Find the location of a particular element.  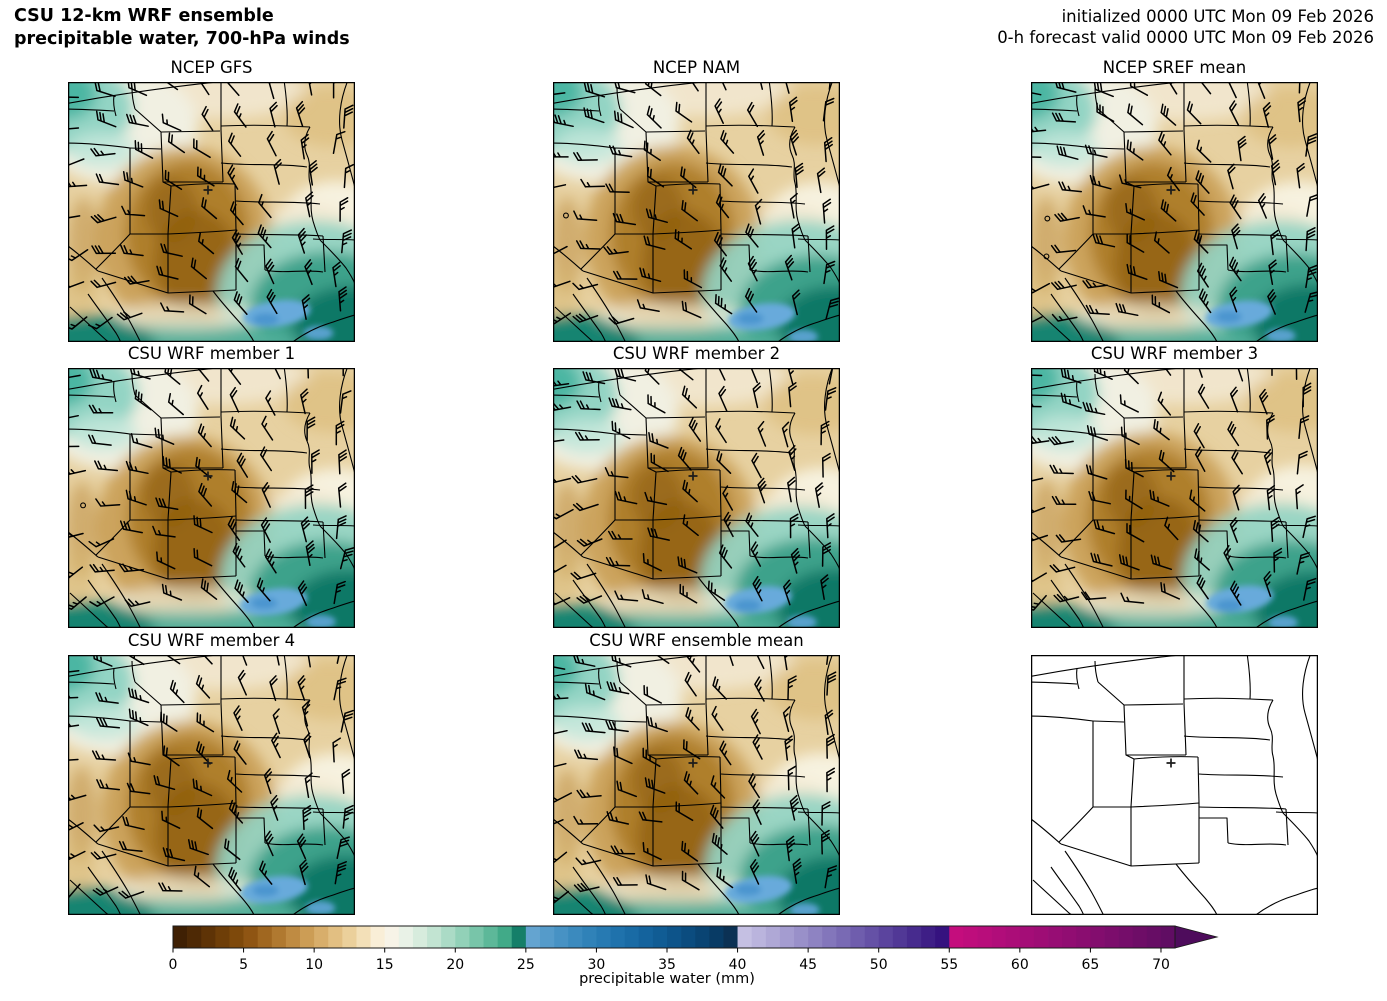

panel-csu-wrf-ensemble-mean is located at coordinates (696, 785).